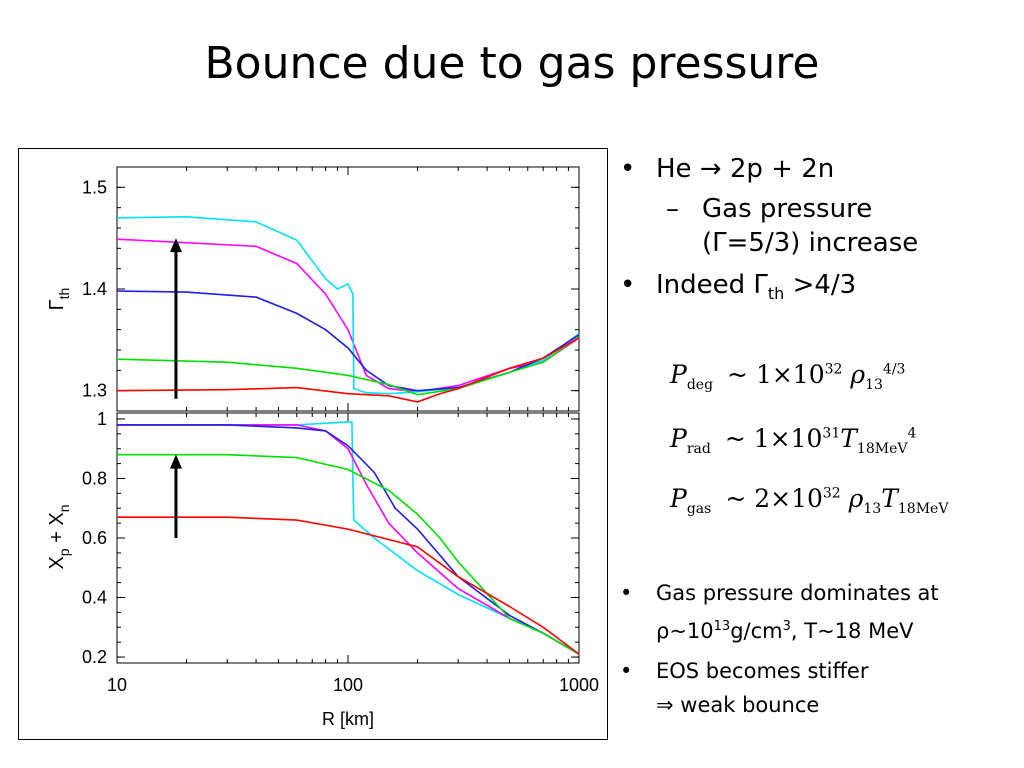  I want to click on x-axis-label: R [km], so click(348, 719).